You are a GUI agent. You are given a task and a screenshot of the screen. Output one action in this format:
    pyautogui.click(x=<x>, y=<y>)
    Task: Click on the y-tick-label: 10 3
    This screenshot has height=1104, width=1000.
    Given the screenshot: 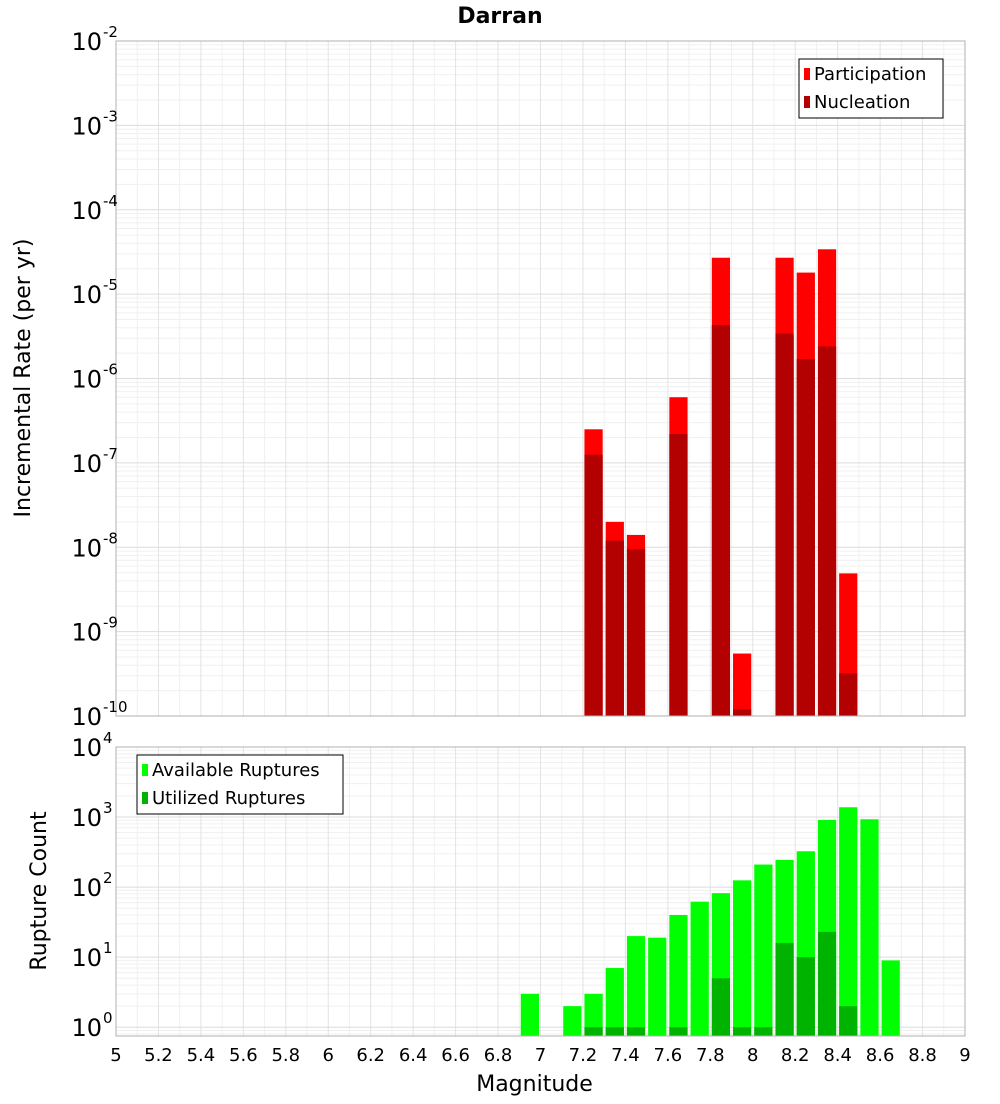 What is the action you would take?
    pyautogui.click(x=91, y=815)
    